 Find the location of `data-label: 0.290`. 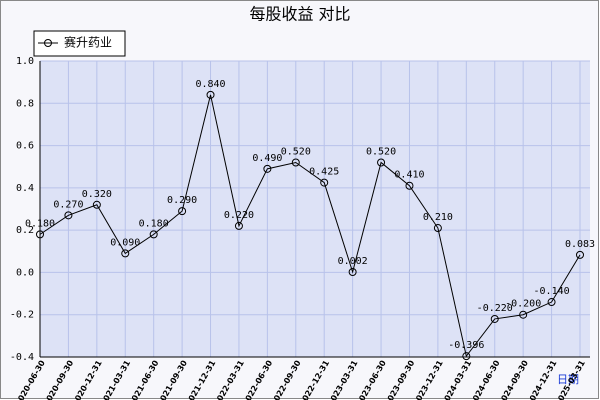

data-label: 0.290 is located at coordinates (182, 200).